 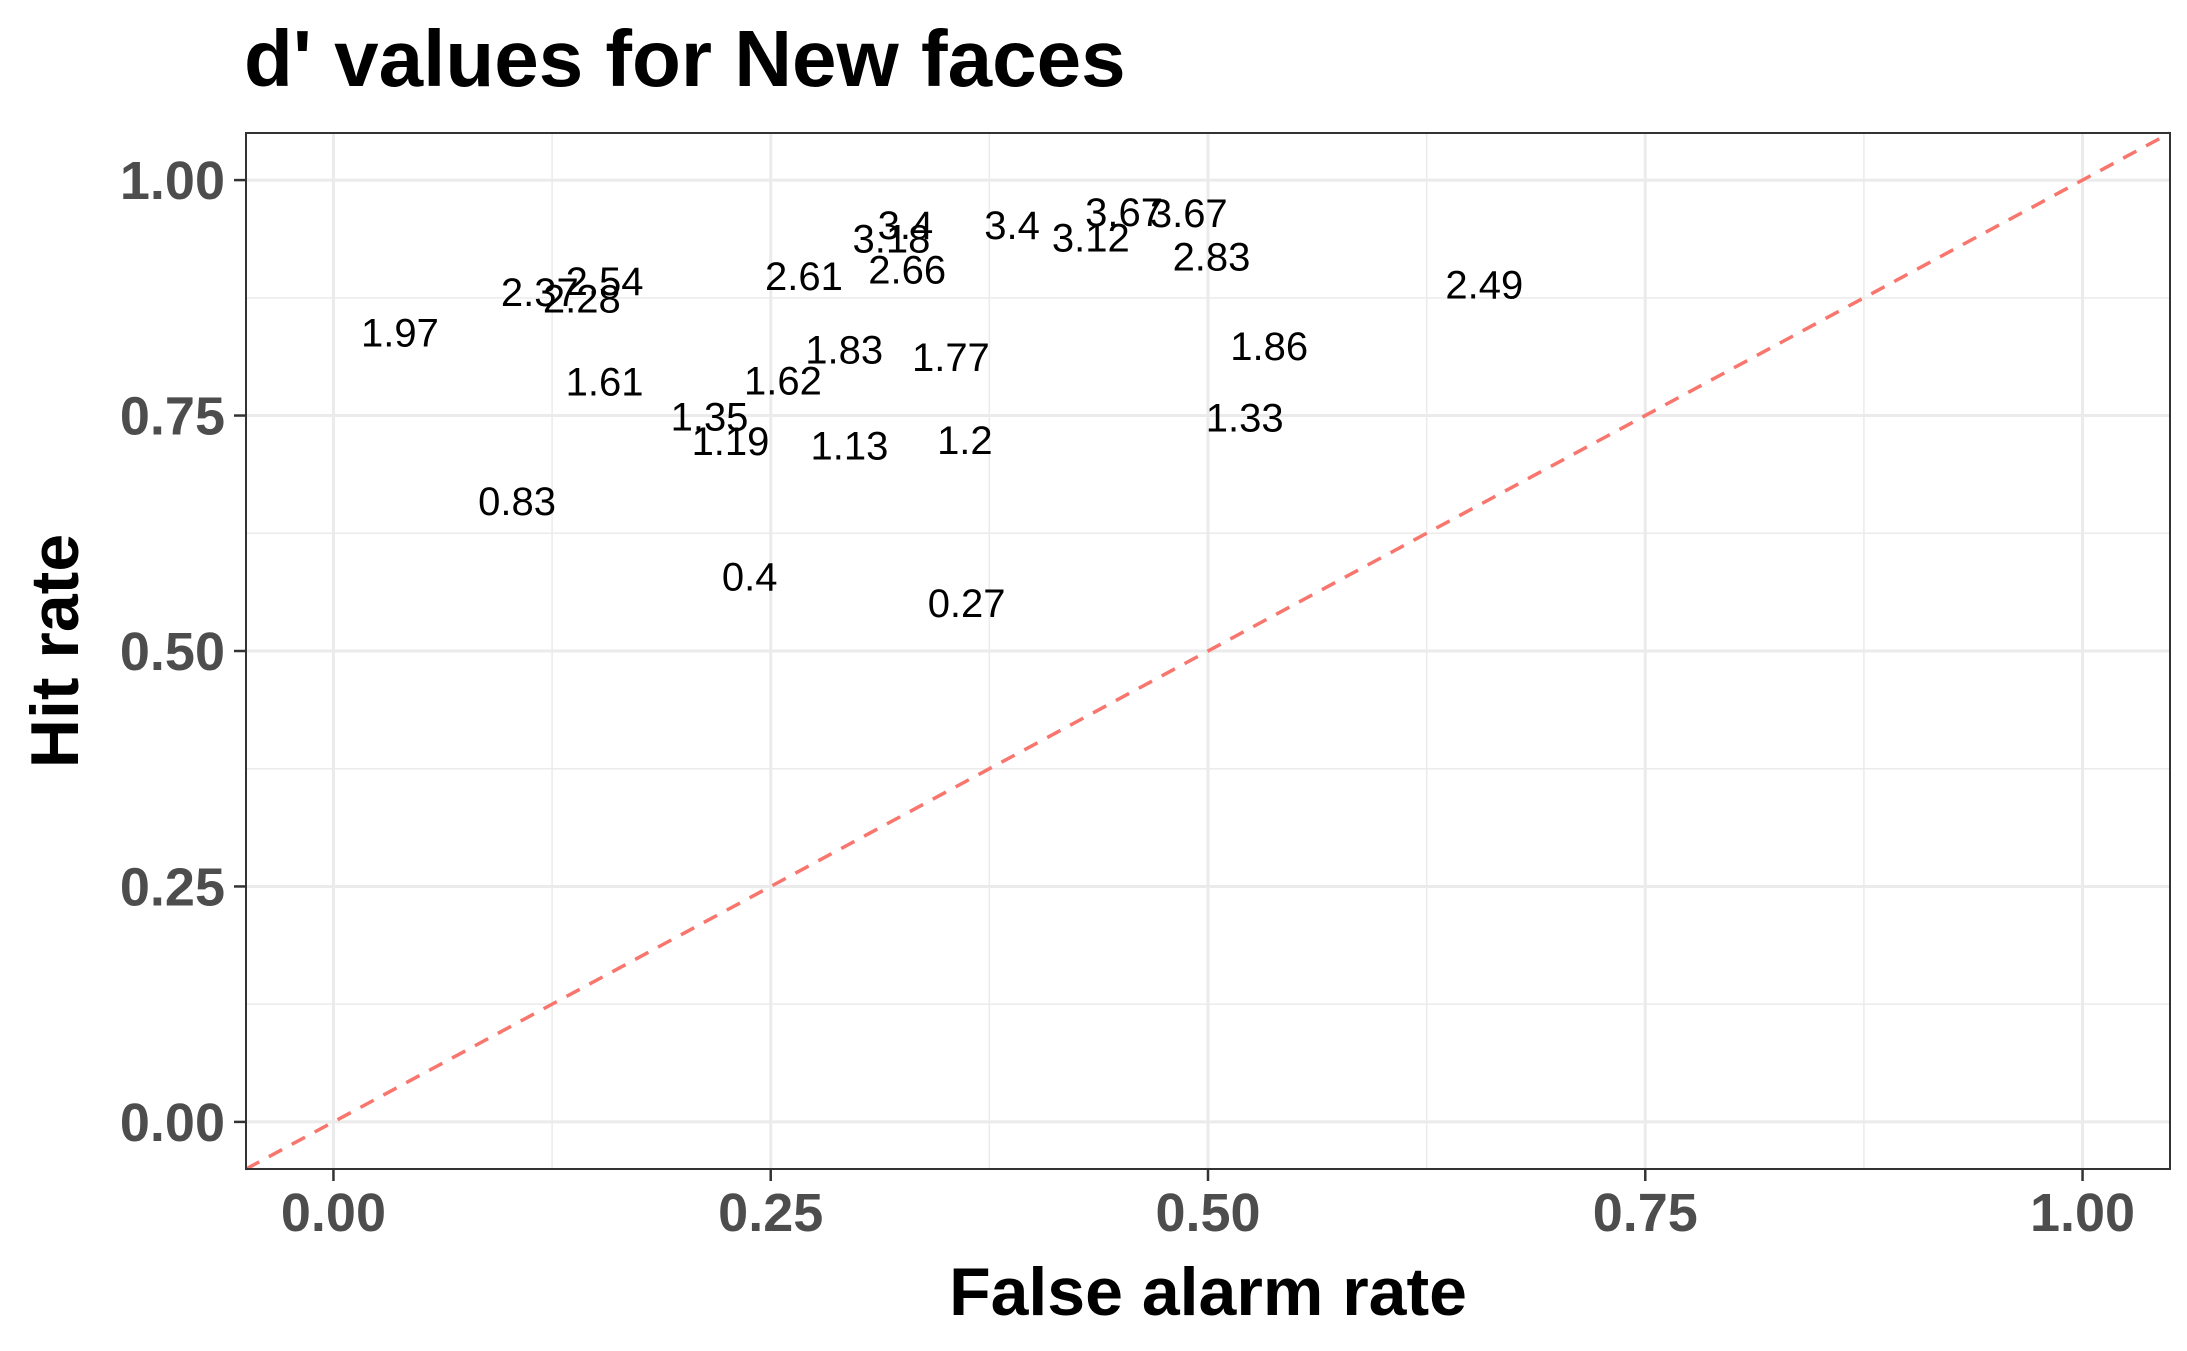 I want to click on x-tick-label: 0.00, so click(x=333, y=1213).